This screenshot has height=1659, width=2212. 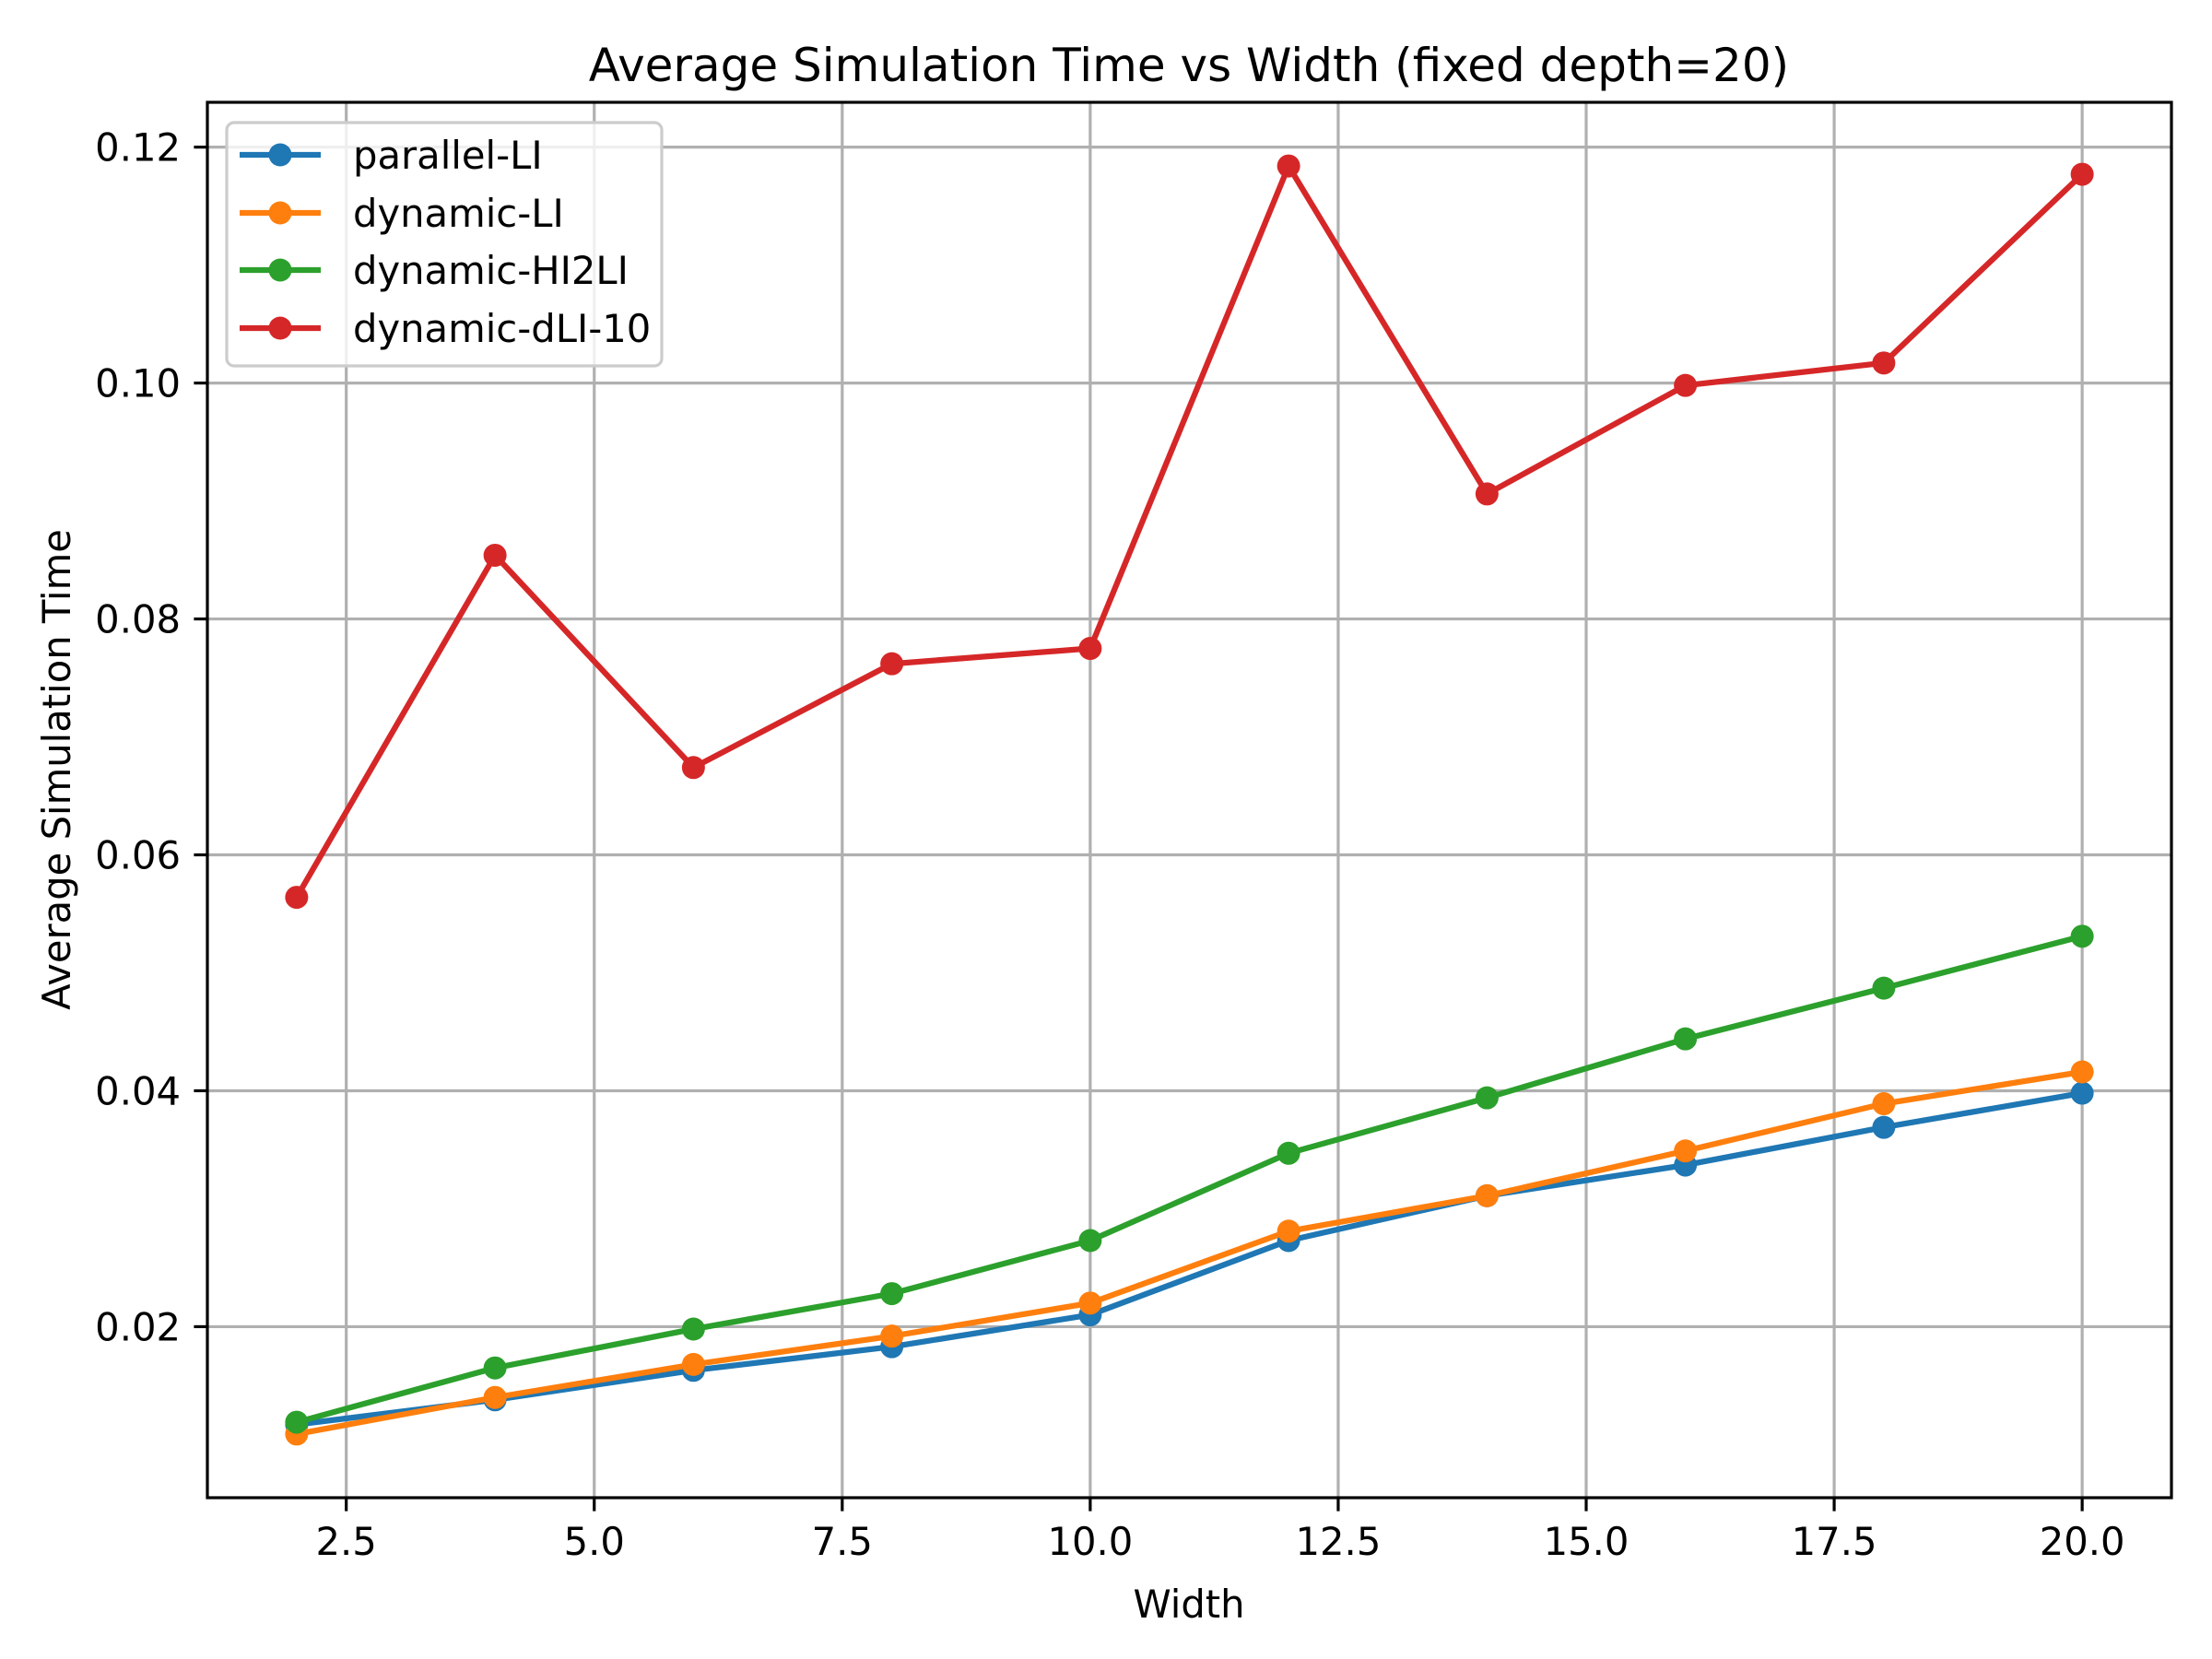 What do you see at coordinates (491, 270) in the screenshot?
I see `legend-label: dynamic-HI2LI` at bounding box center [491, 270].